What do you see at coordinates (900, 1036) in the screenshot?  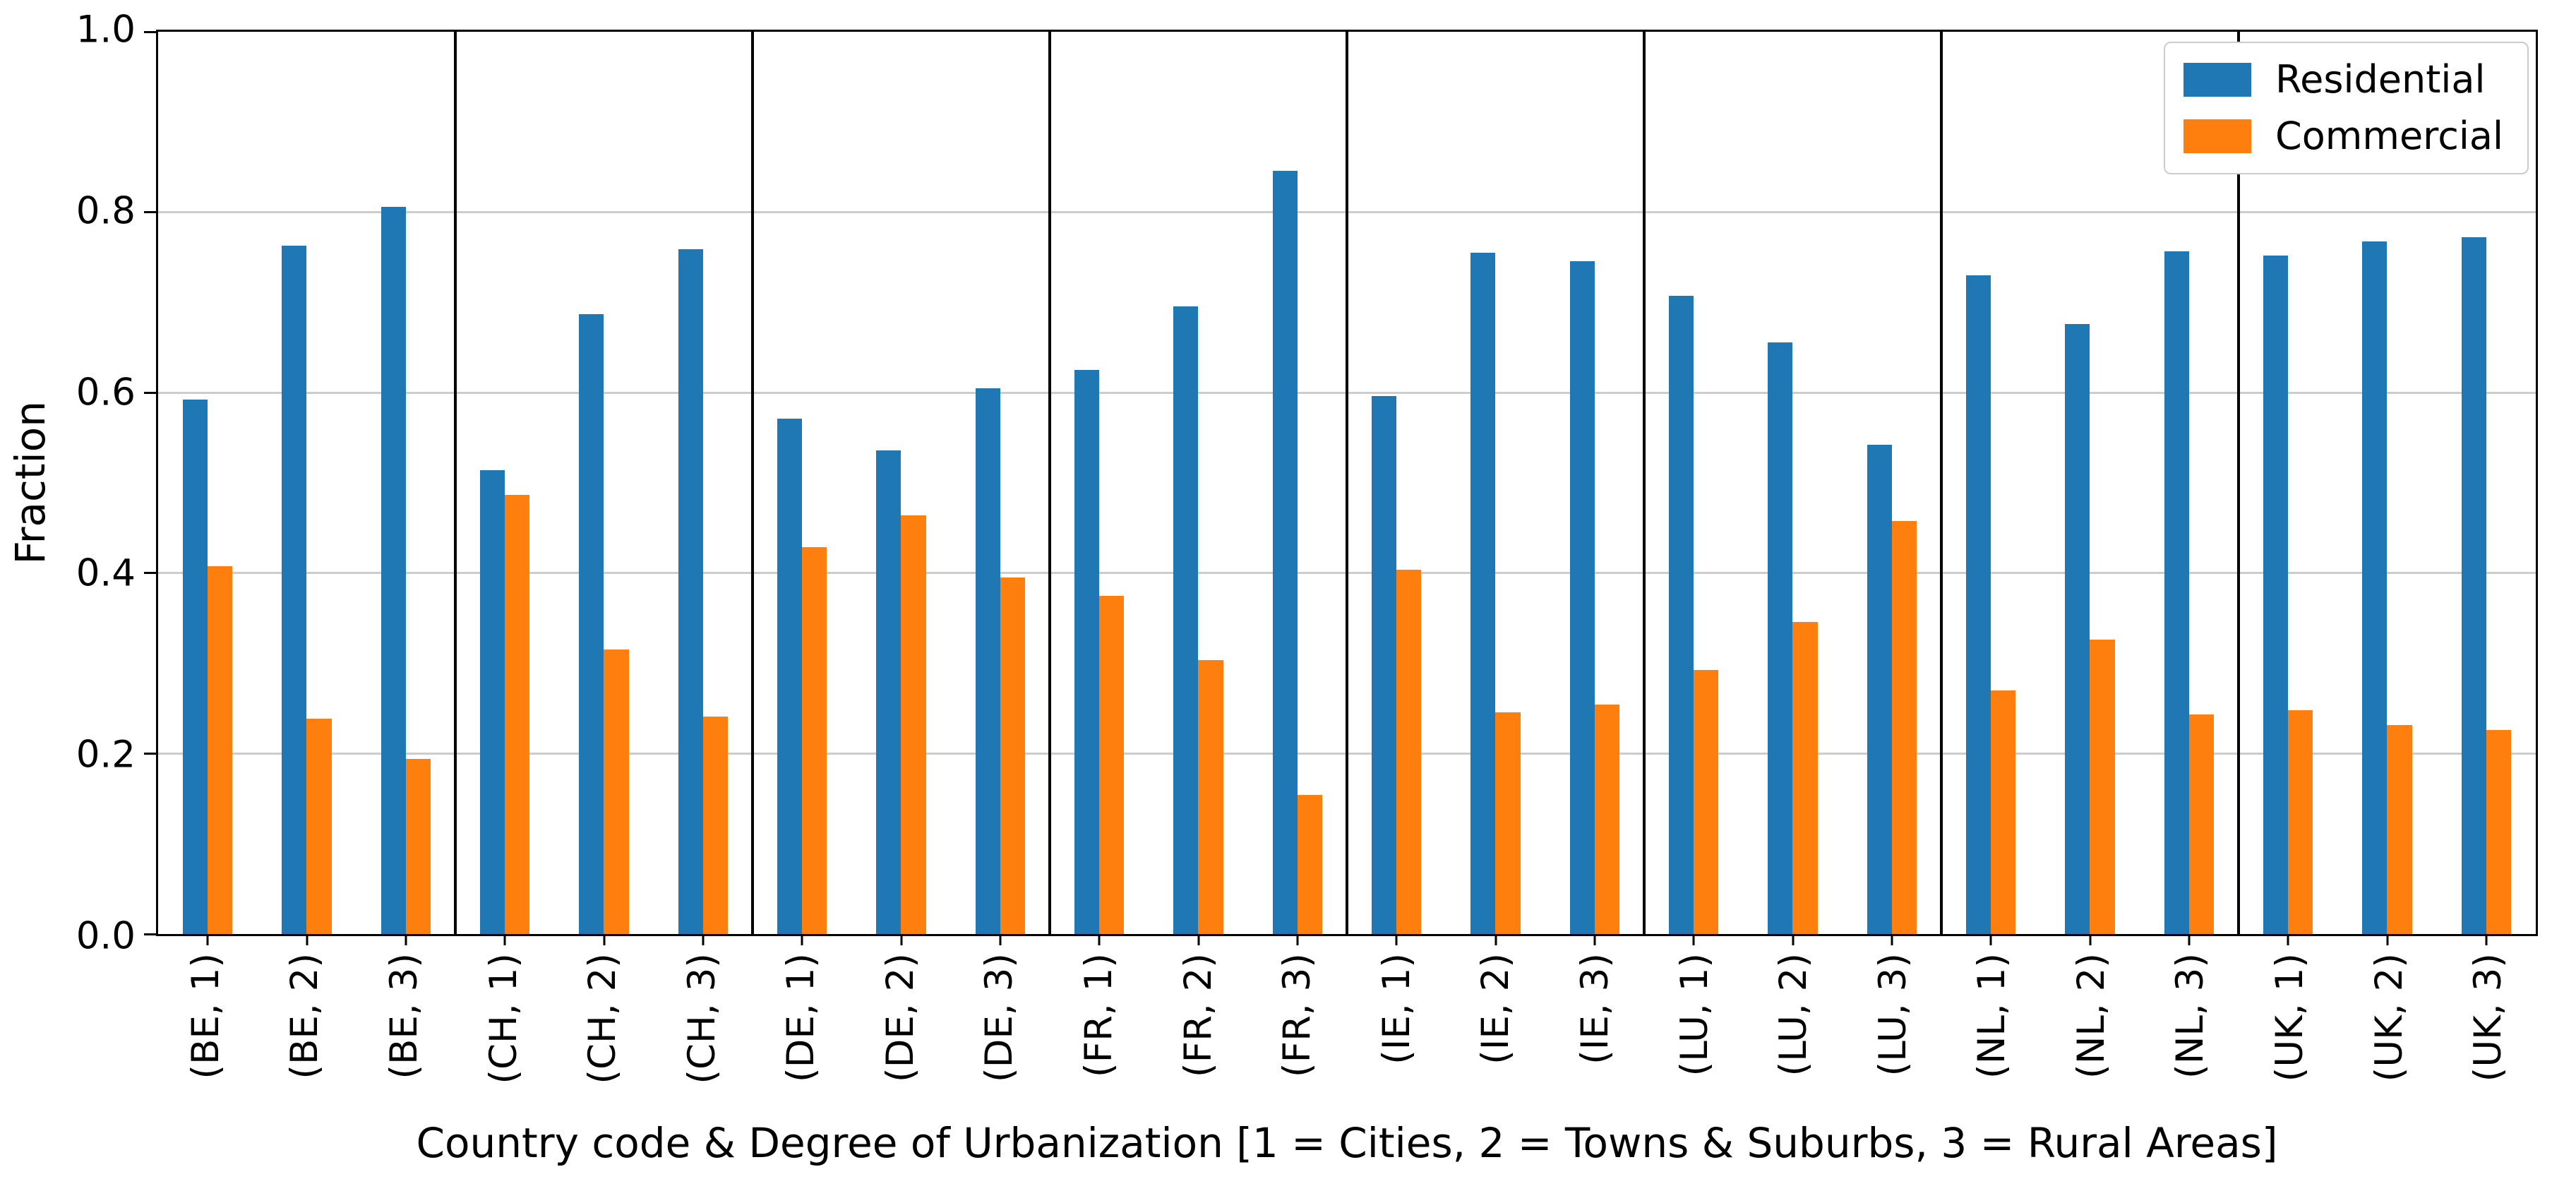 I see `x-tick-label-cell: (DE, 2)` at bounding box center [900, 1036].